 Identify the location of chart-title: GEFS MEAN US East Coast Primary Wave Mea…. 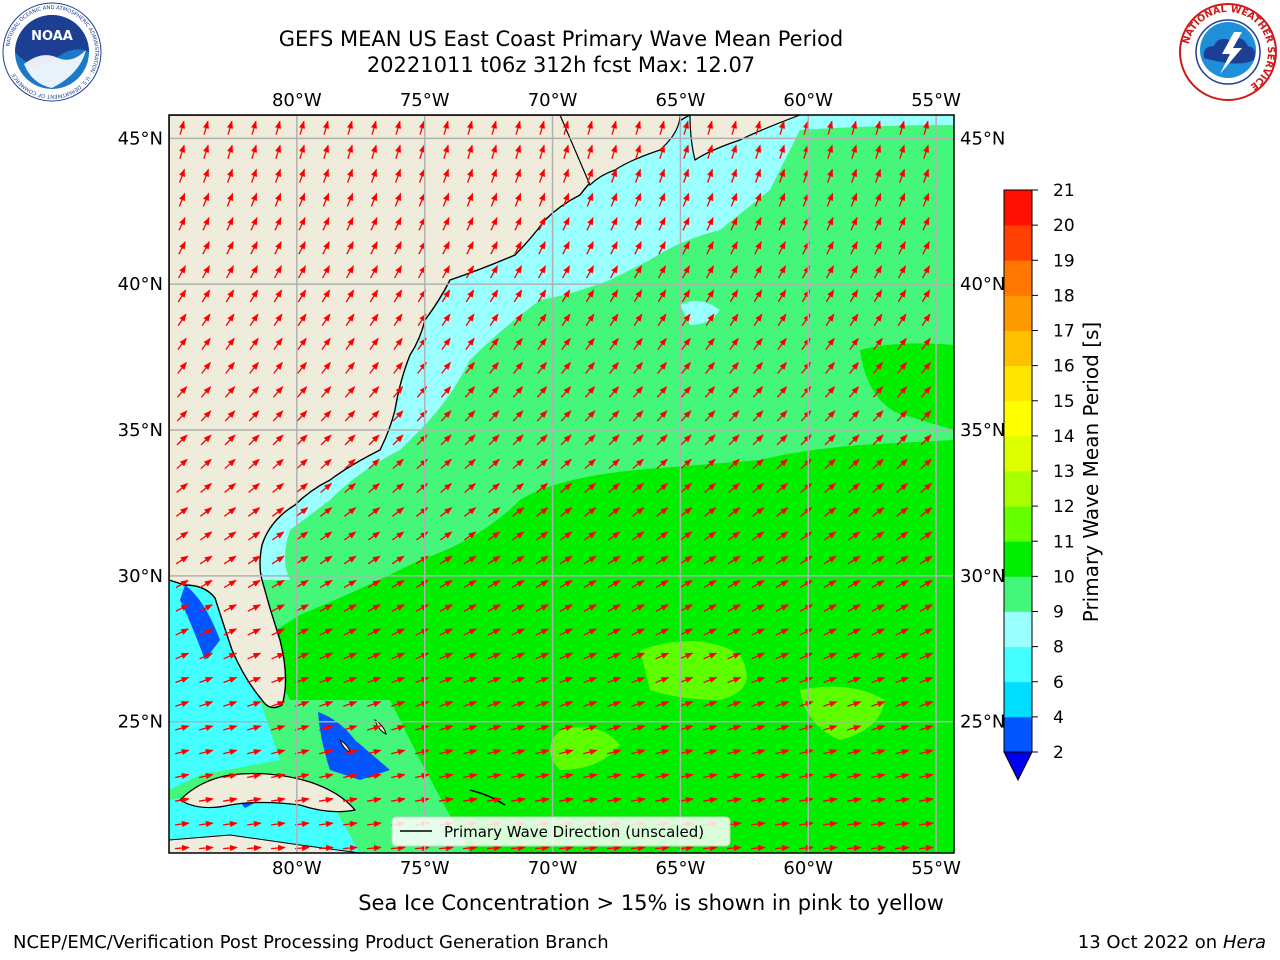
(561, 39).